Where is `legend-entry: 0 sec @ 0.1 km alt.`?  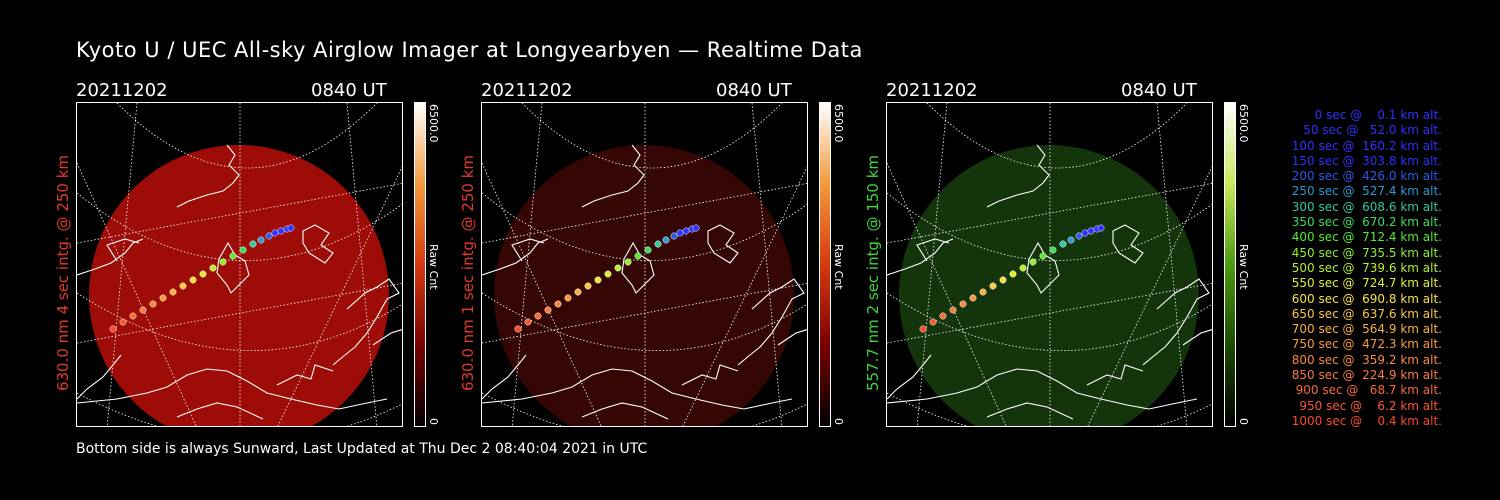 legend-entry: 0 sec @ 0.1 km alt. is located at coordinates (1372, 115).